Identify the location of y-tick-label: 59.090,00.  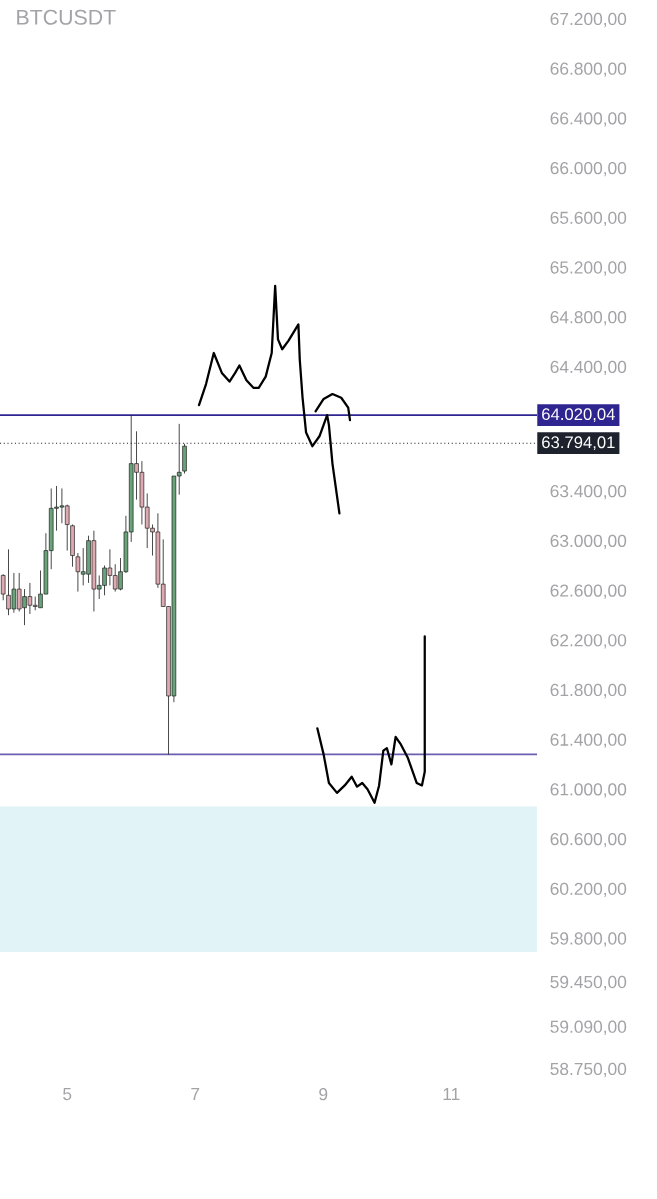
(588, 1027).